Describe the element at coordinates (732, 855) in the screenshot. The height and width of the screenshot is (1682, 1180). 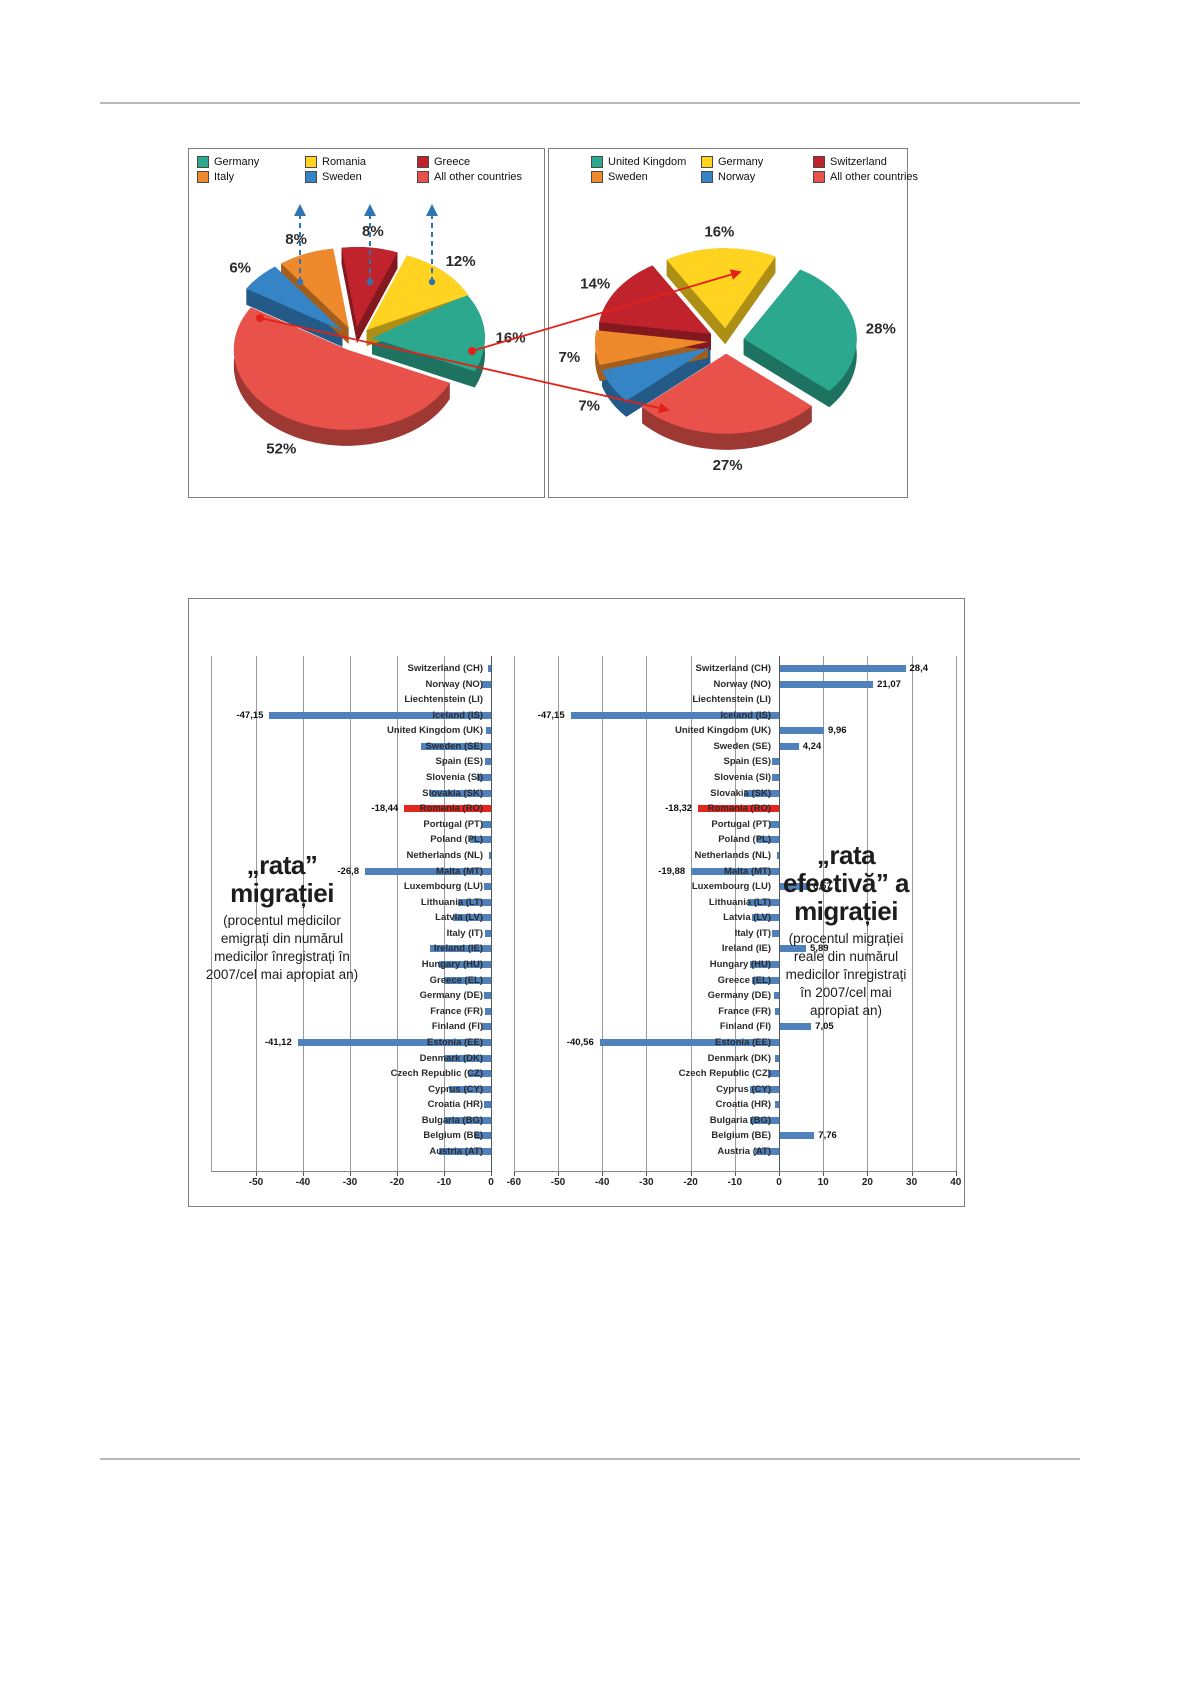
I see `country-label: Netherlands (NL)` at that location.